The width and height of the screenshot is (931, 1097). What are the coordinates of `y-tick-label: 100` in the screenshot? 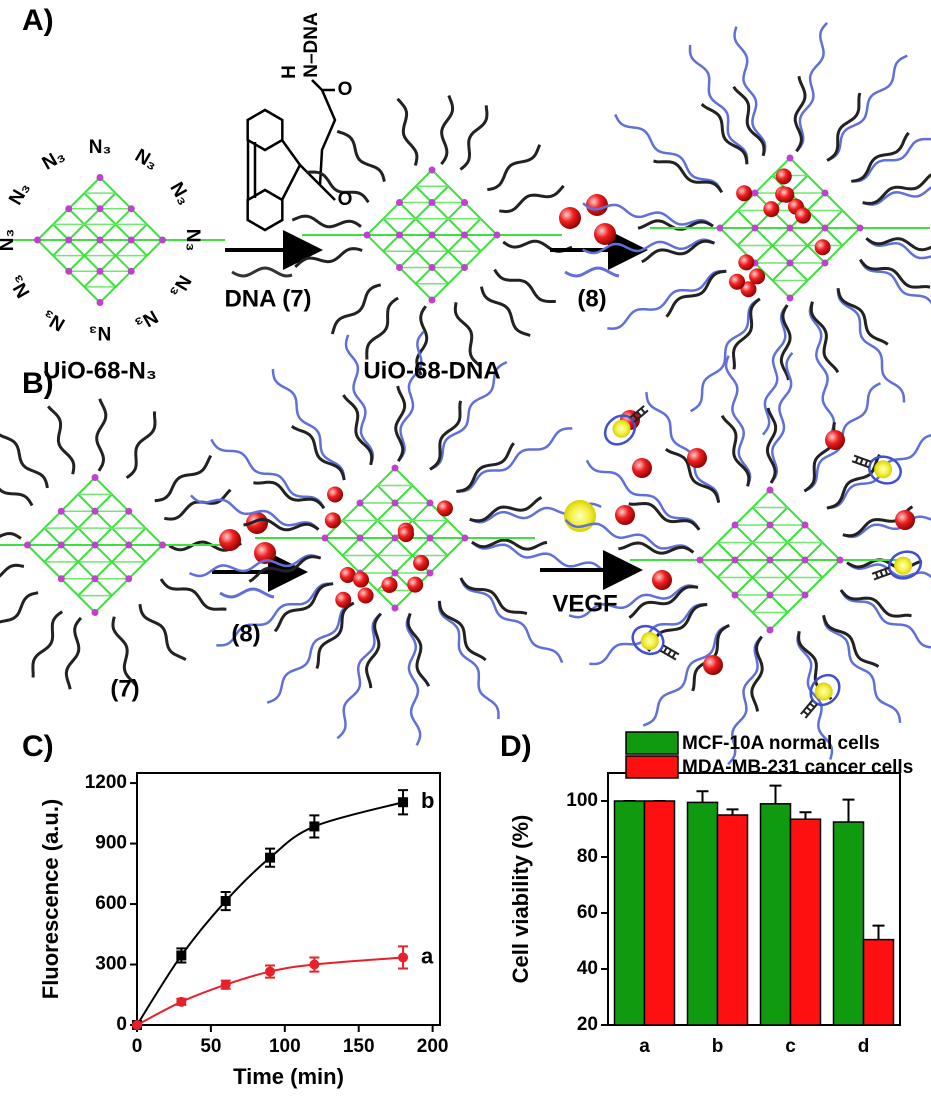 It's located at (582, 800).